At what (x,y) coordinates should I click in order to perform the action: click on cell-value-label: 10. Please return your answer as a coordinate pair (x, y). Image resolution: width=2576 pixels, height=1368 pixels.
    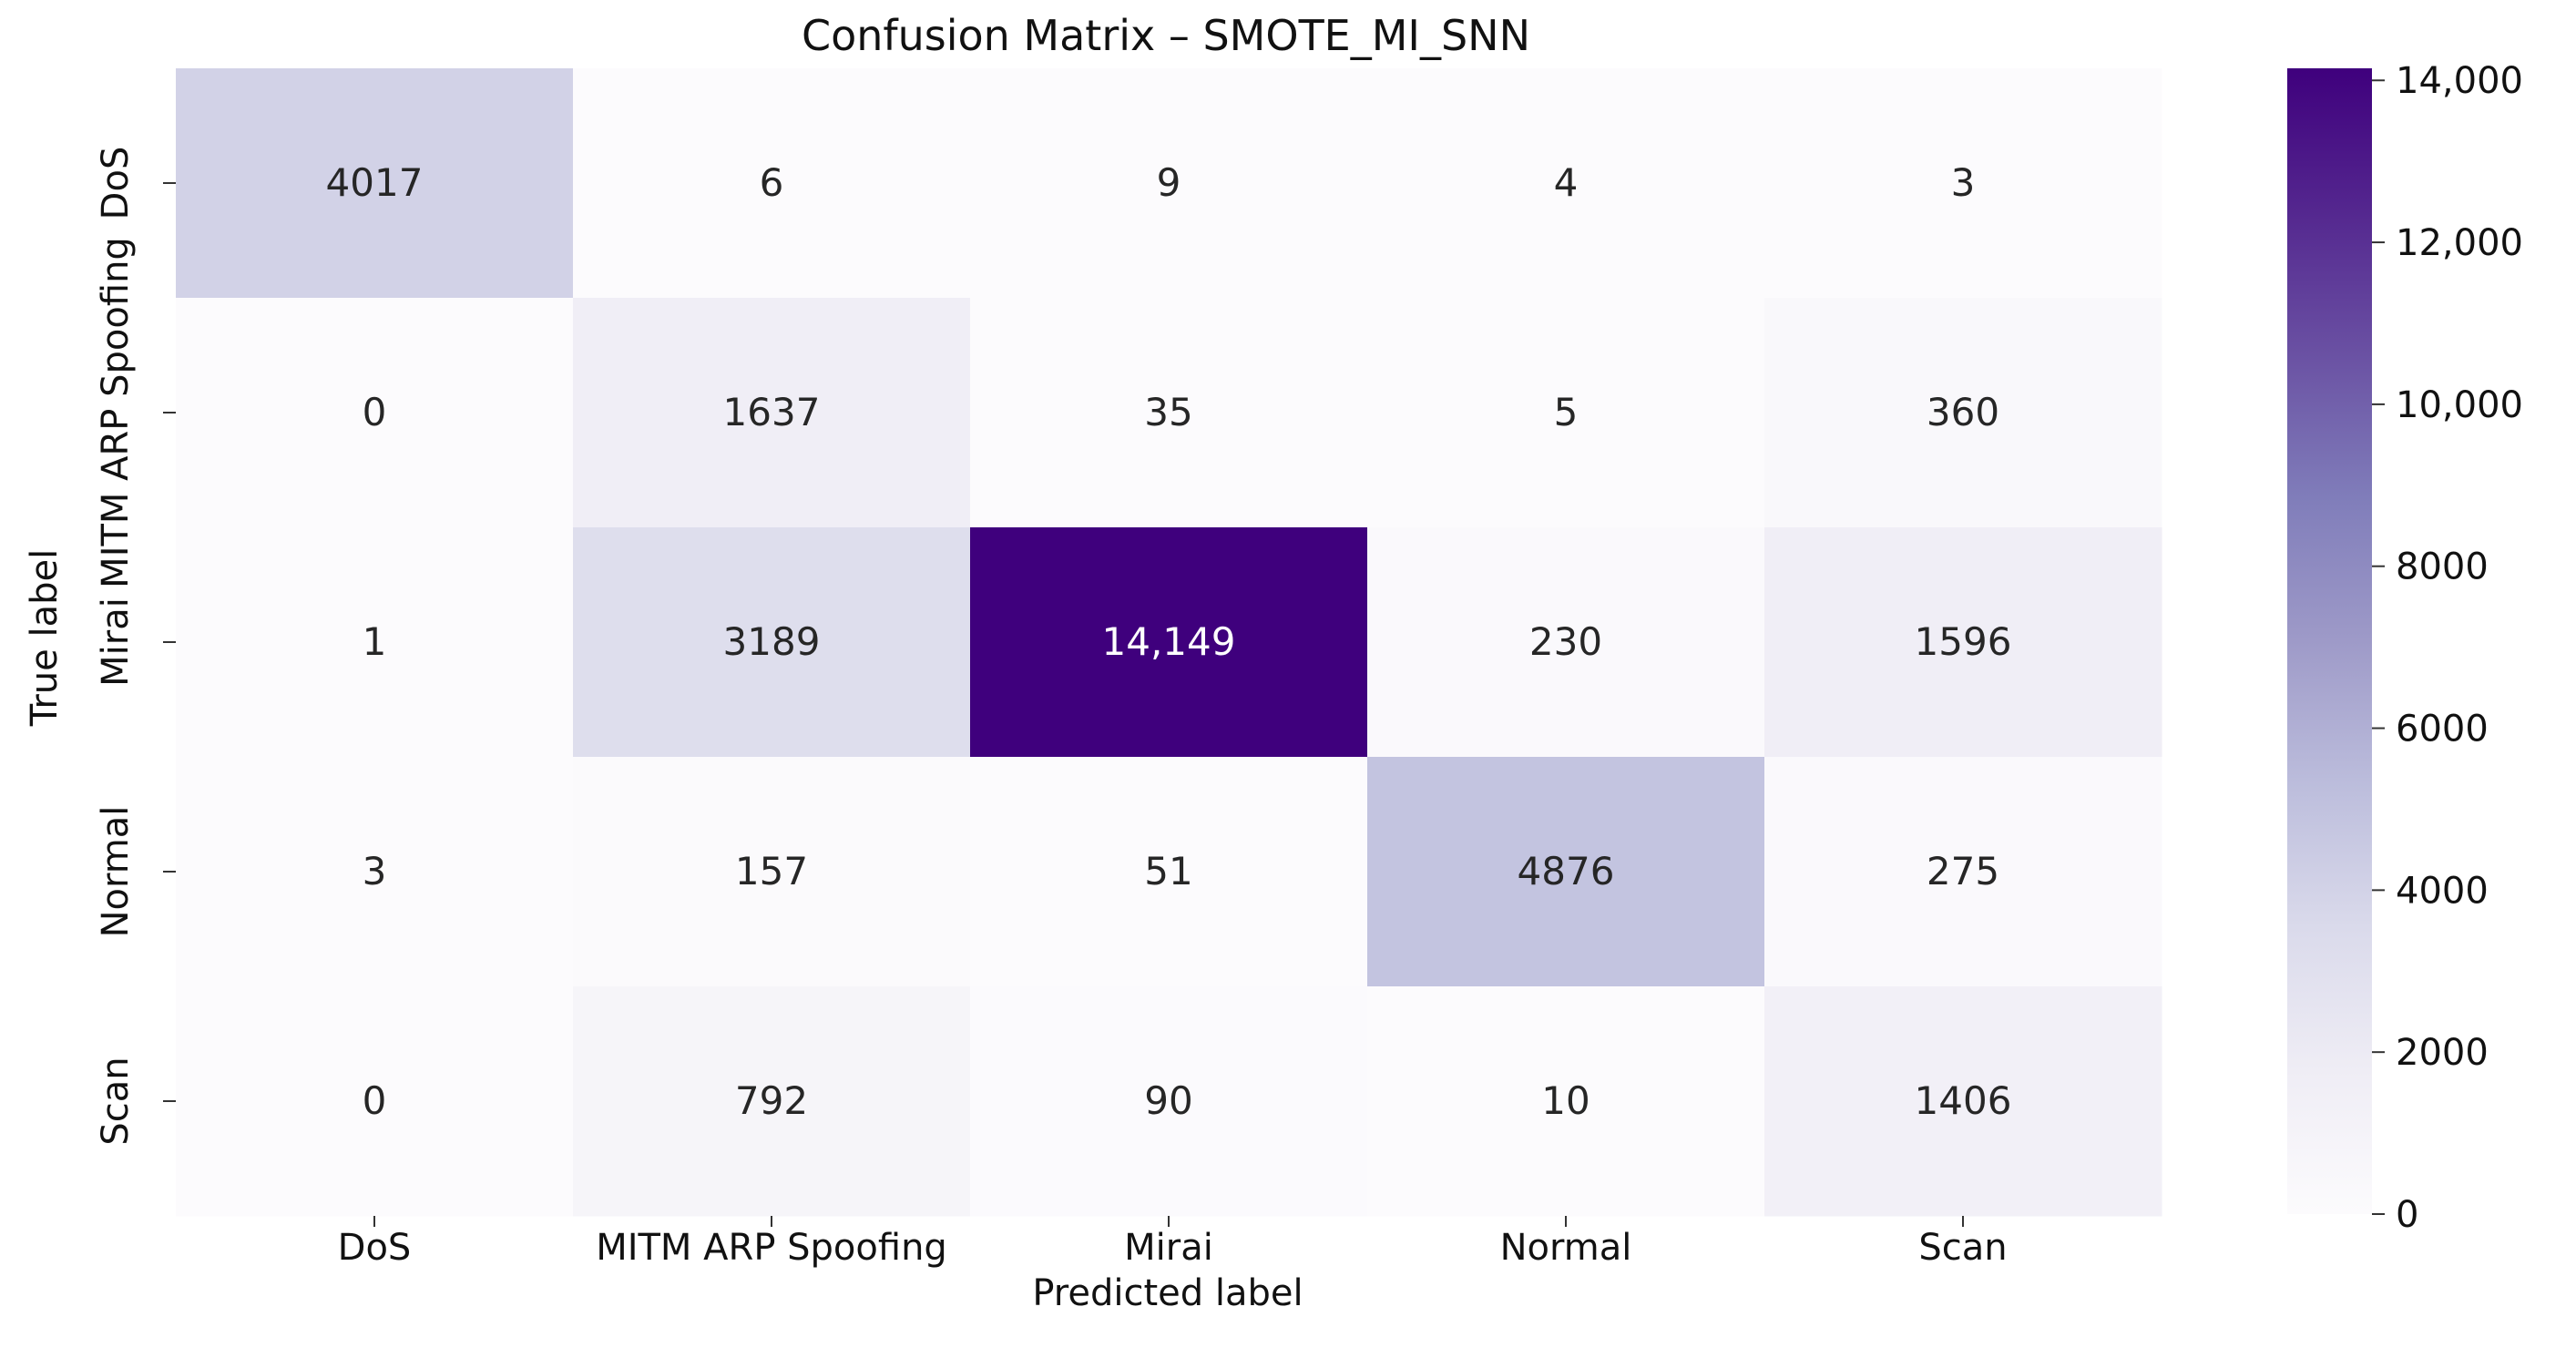
    Looking at the image, I should click on (1565, 1100).